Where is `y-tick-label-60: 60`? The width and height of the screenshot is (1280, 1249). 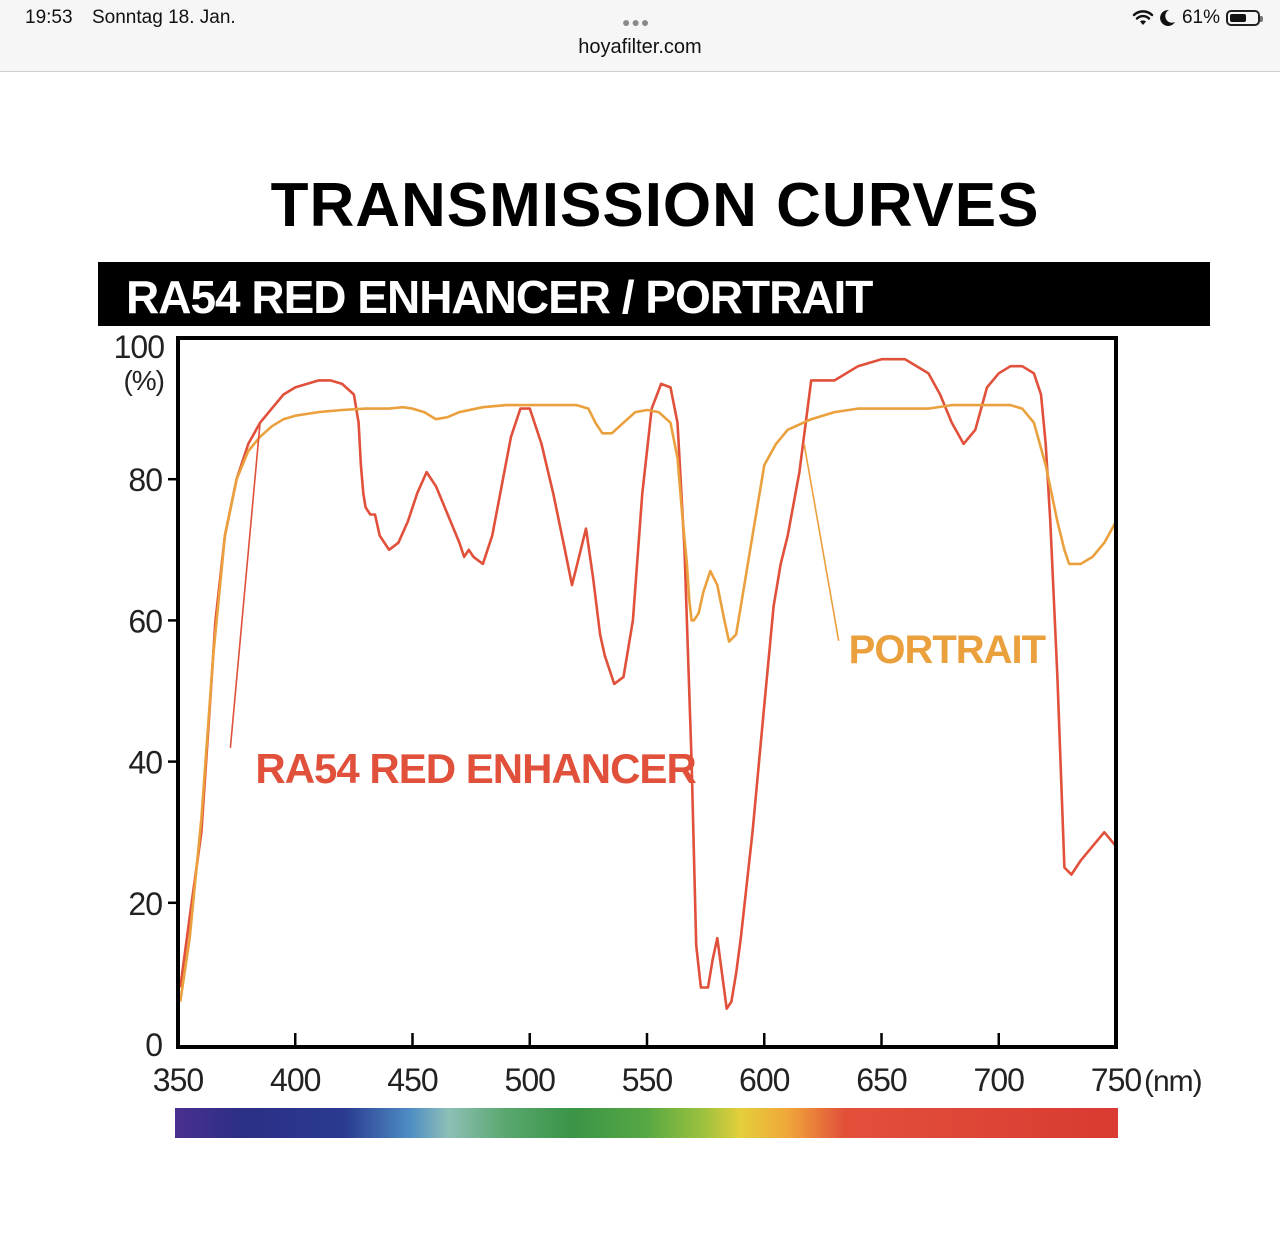 y-tick-label-60: 60 is located at coordinates (145, 621).